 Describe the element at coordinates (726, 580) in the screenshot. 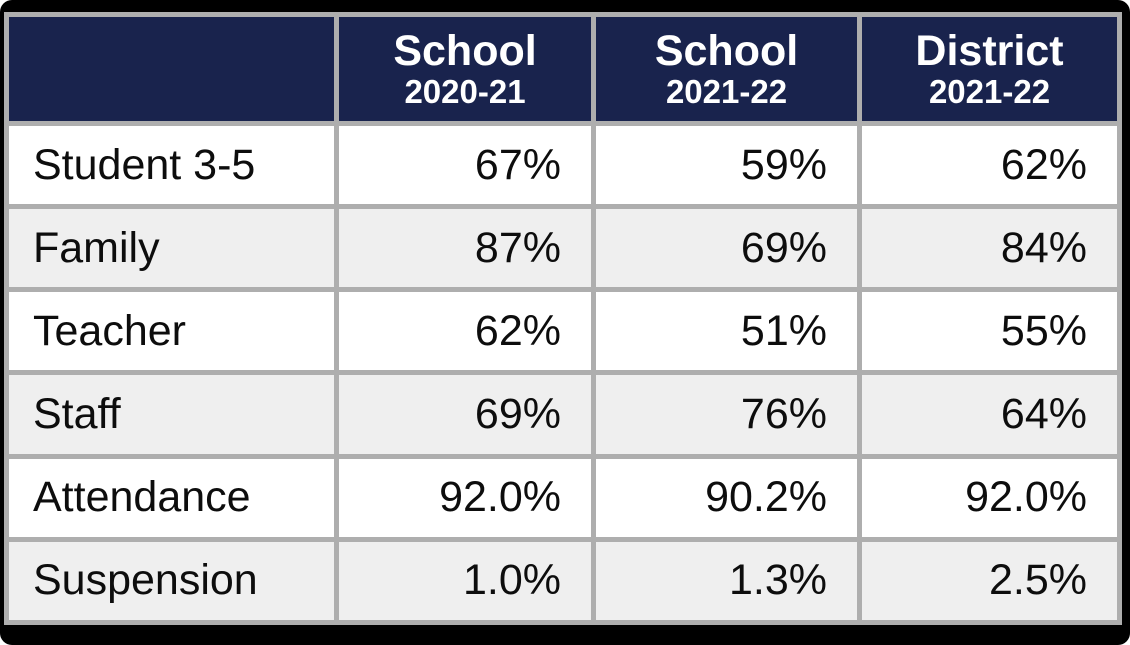

I see `value-cell: 1.3%` at that location.